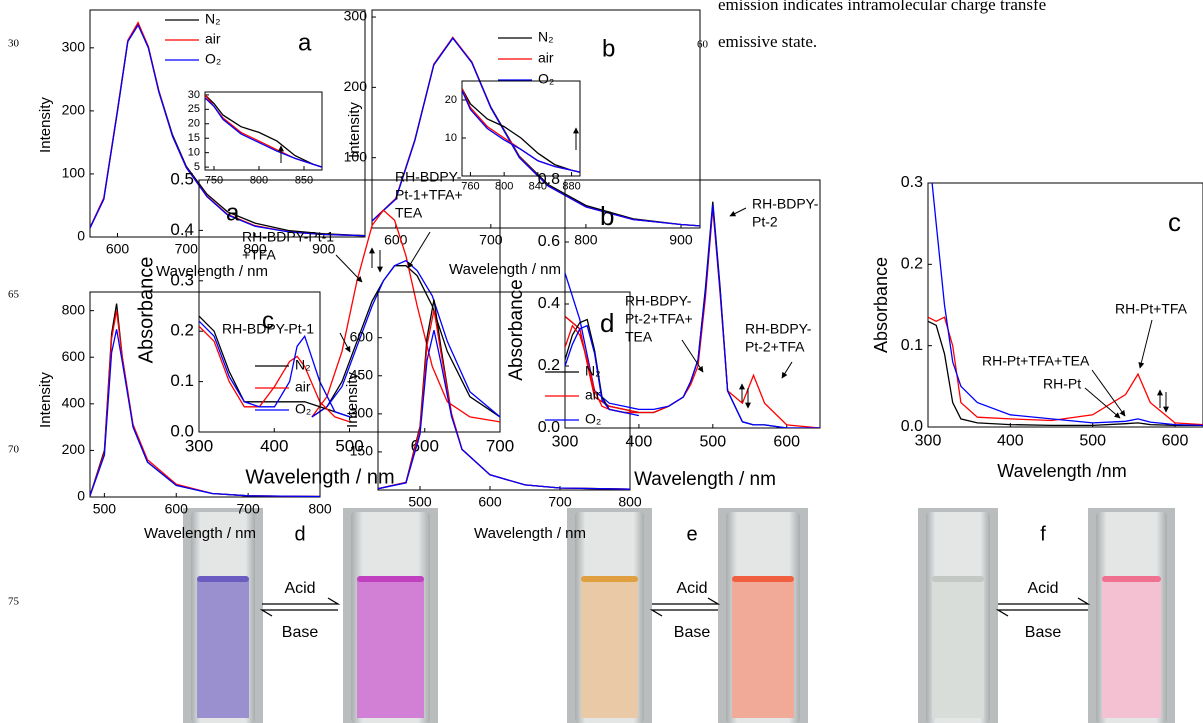  Describe the element at coordinates (549, 179) in the screenshot. I see `y-tick-label: 0.8` at that location.